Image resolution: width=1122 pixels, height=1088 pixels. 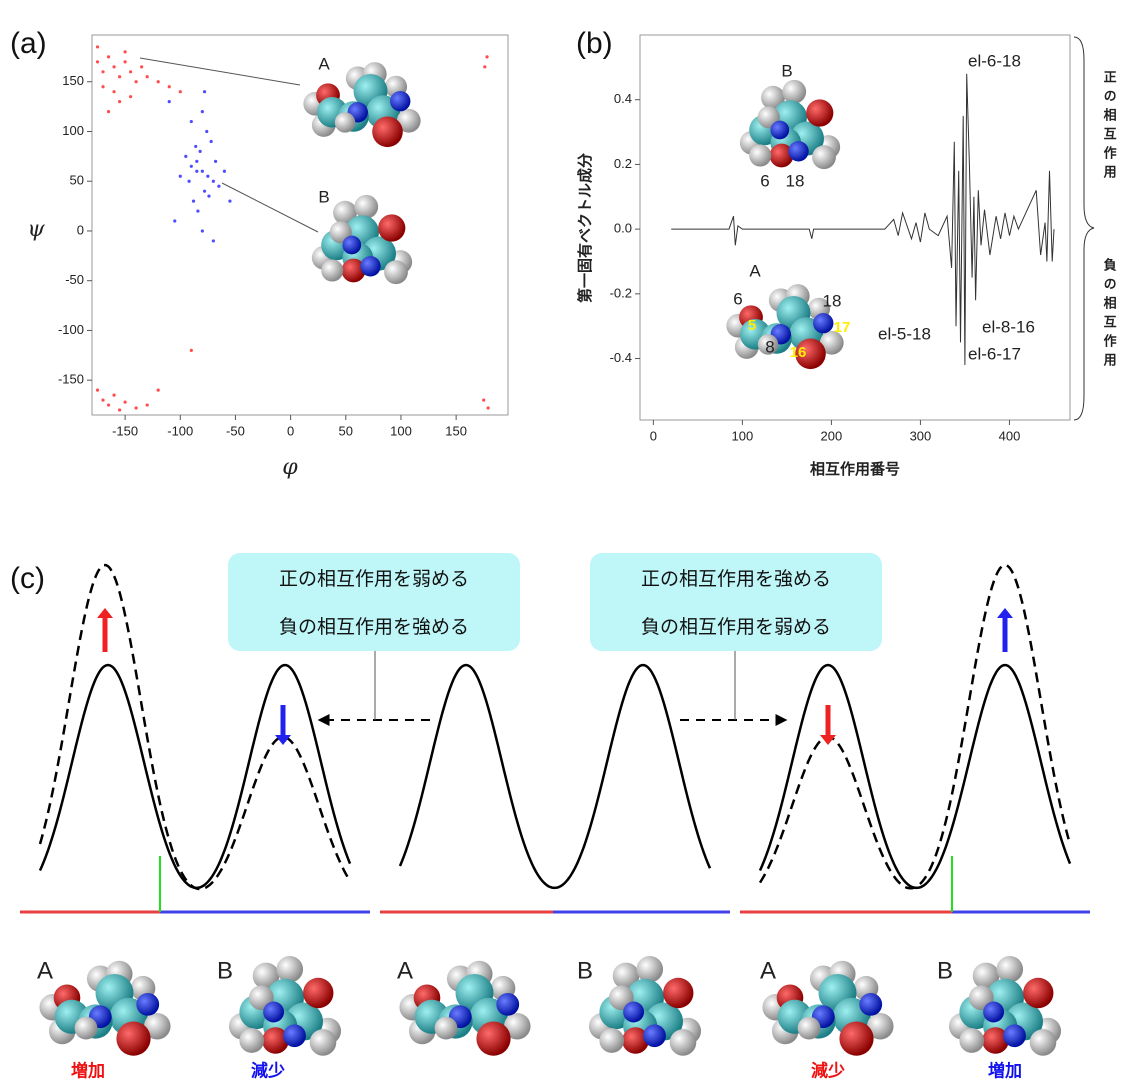 What do you see at coordinates (855, 469) in the screenshot?
I see `x-axis-label: 相互作用番号` at bounding box center [855, 469].